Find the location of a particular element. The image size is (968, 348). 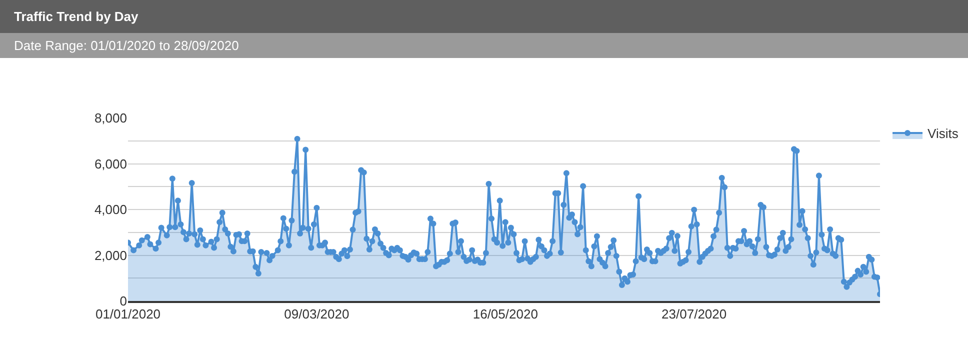

chart-subtitle: Date Range: 01/01/2020 to 28/09/2020 is located at coordinates (126, 45).